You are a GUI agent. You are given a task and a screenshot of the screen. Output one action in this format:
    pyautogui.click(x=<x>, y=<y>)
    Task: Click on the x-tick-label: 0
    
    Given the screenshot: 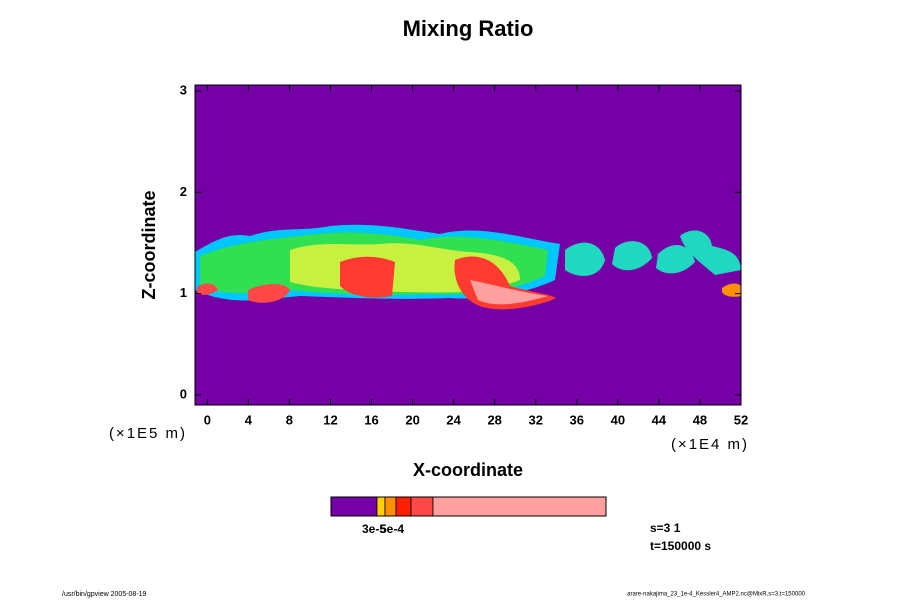 What is the action you would take?
    pyautogui.click(x=207, y=419)
    